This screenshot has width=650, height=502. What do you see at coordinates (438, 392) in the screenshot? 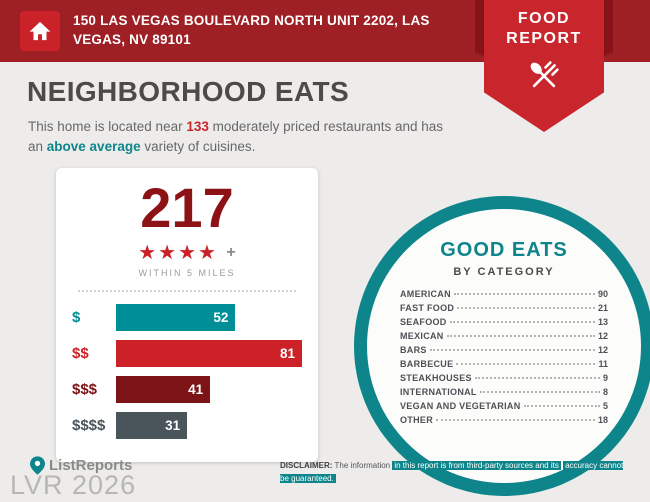
I see `category-name: INTERNATIONAL` at bounding box center [438, 392].